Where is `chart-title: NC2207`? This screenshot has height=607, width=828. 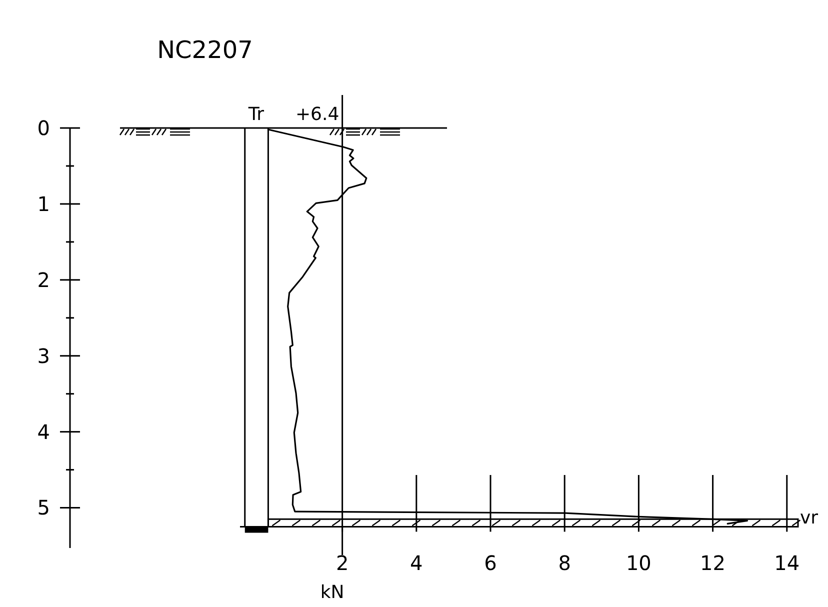 chart-title: NC2207 is located at coordinates (205, 50).